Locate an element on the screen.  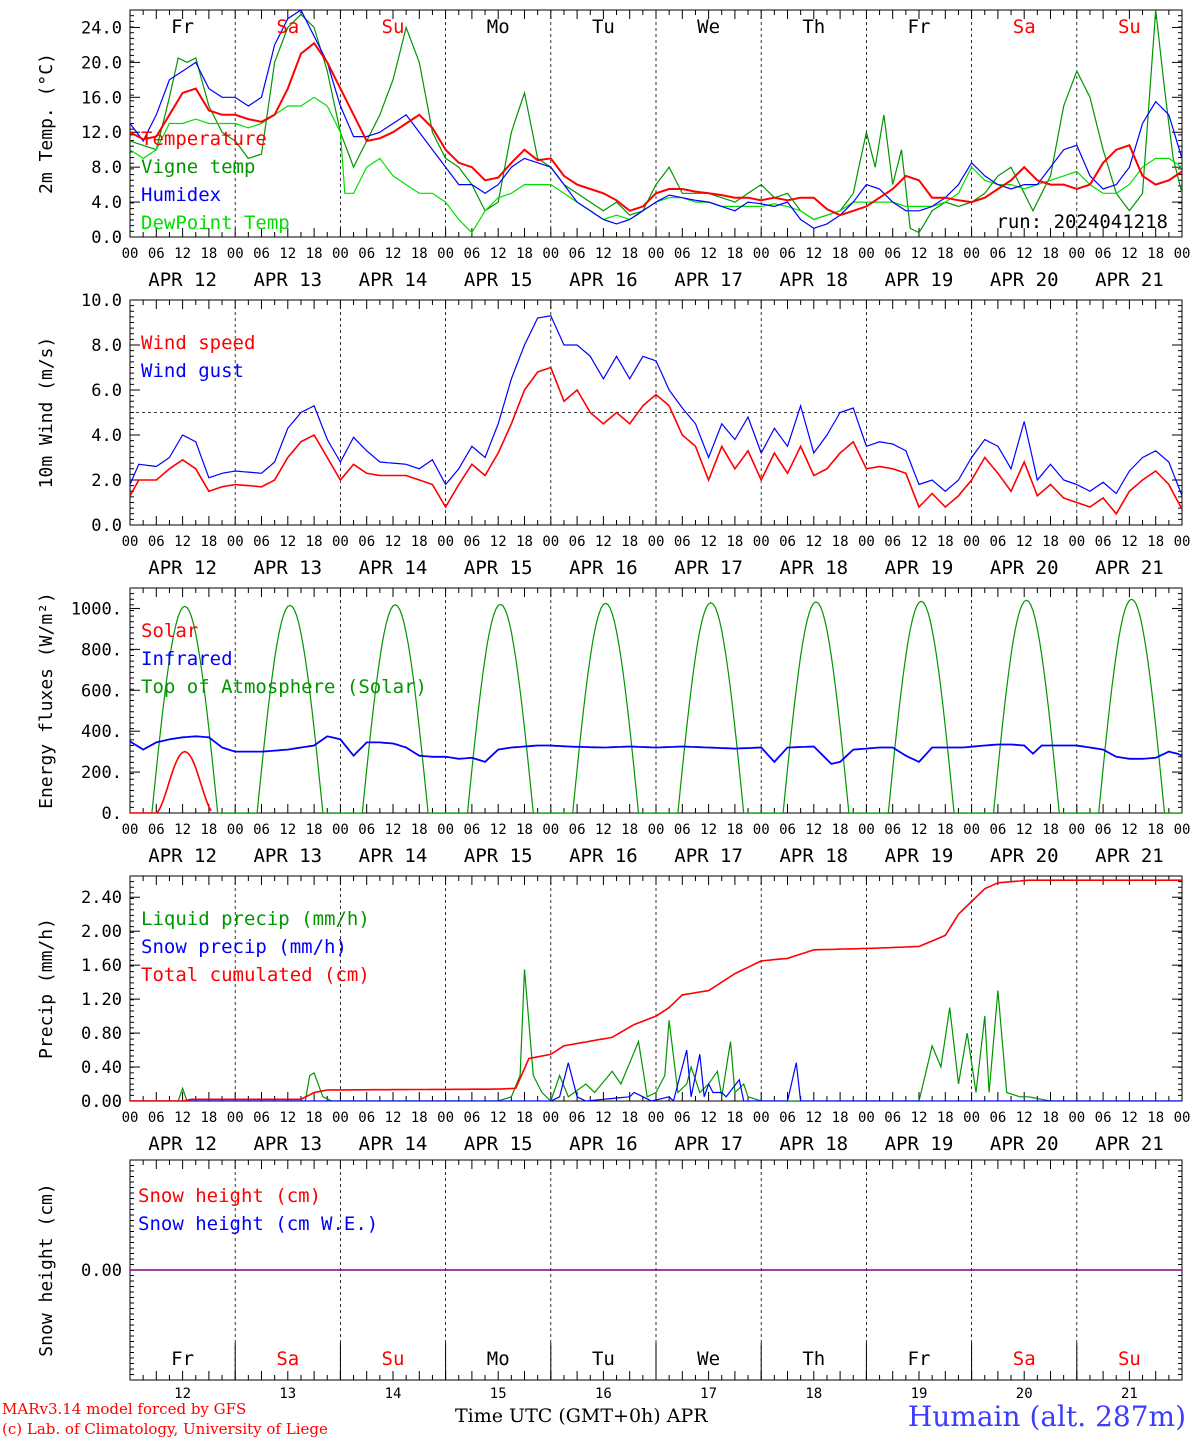
y-tick-label: 2.00 is located at coordinates (101, 932).